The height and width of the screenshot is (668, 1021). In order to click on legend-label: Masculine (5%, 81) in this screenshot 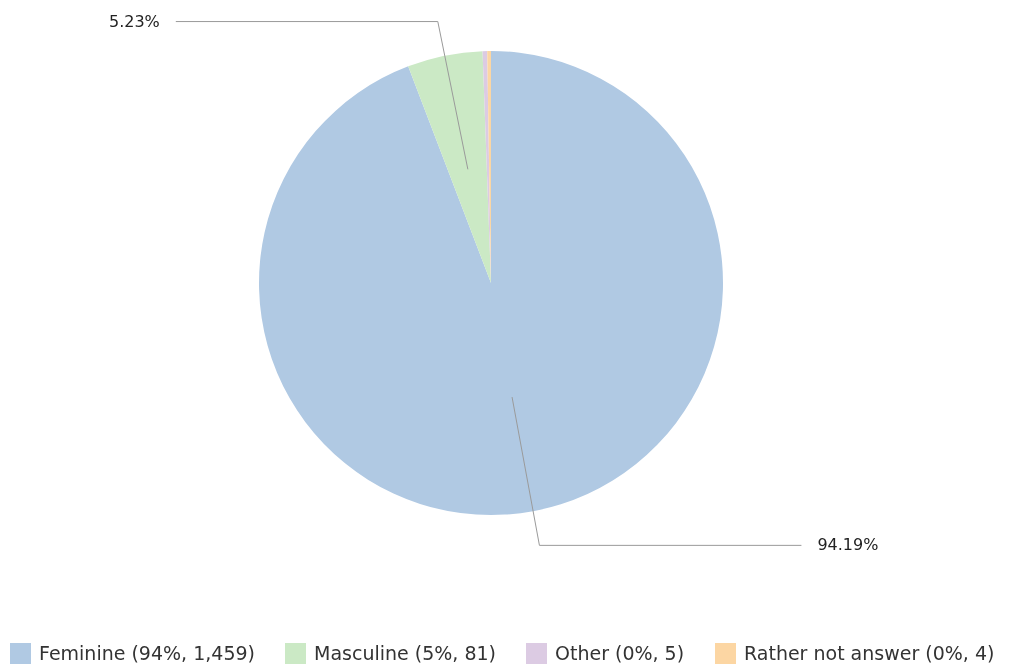, I will do `click(405, 652)`.